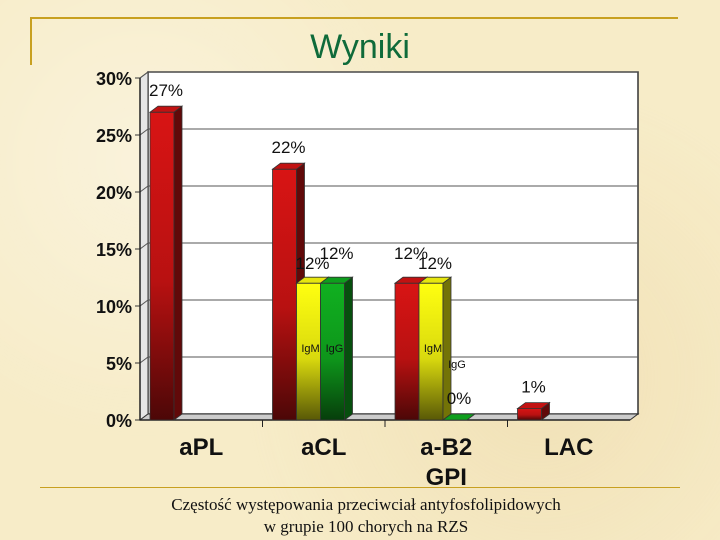 The image size is (720, 540). What do you see at coordinates (354, 18) in the screenshot?
I see `frame-top-line` at bounding box center [354, 18].